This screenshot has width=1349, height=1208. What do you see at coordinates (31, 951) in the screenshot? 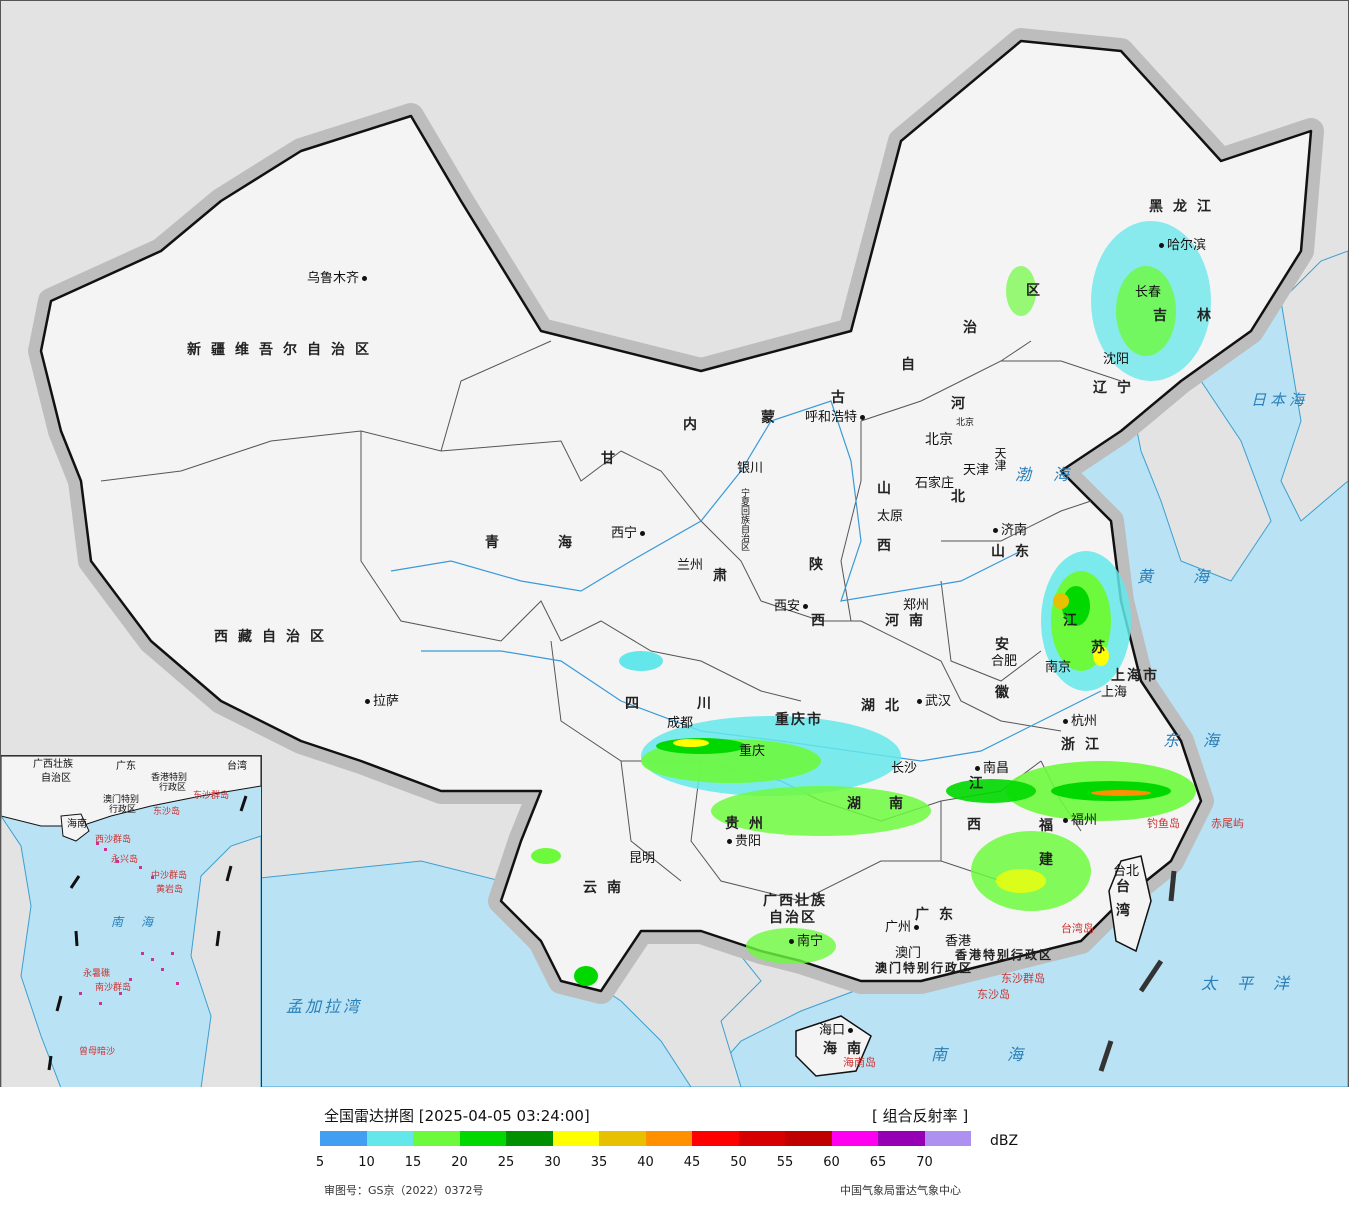
I see `inset-west-coast` at bounding box center [31, 951].